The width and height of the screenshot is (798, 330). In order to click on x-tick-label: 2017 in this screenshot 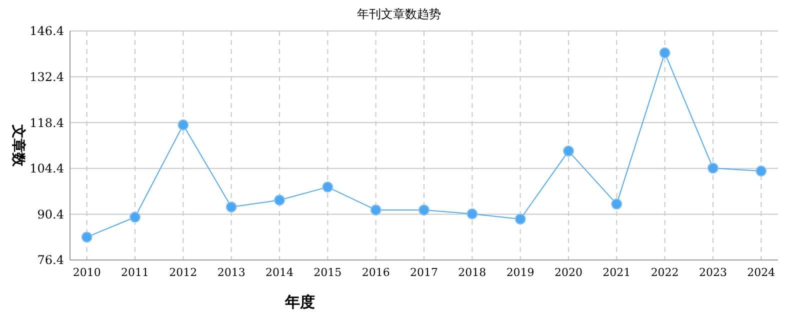, I will do `click(424, 272)`.